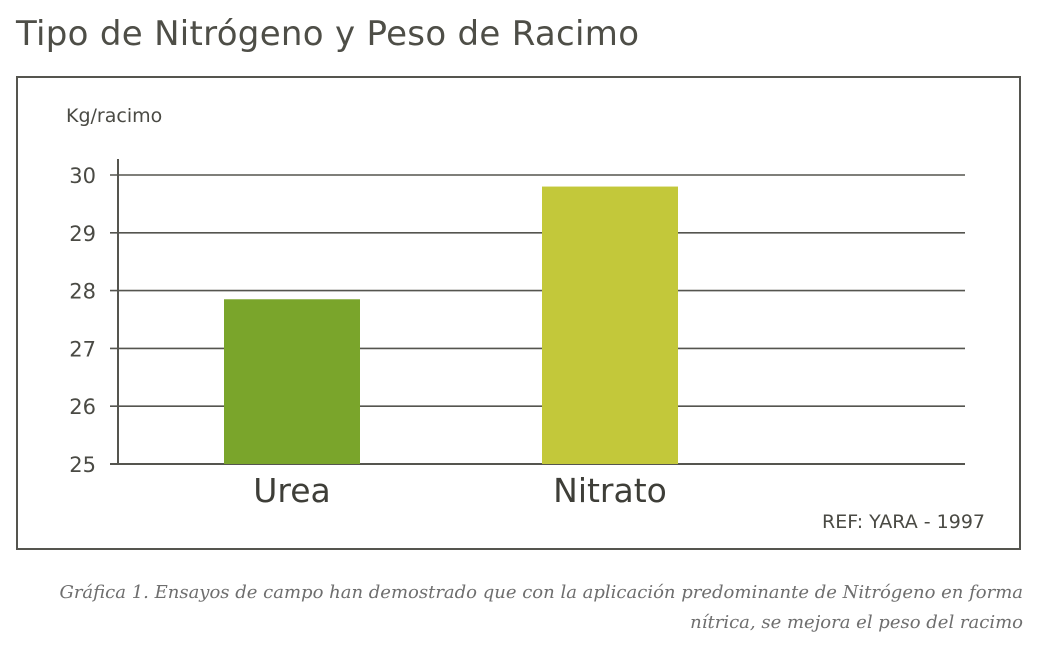 Image resolution: width=1039 pixels, height=653 pixels. I want to click on x-category-label: Nitrato, so click(610, 490).